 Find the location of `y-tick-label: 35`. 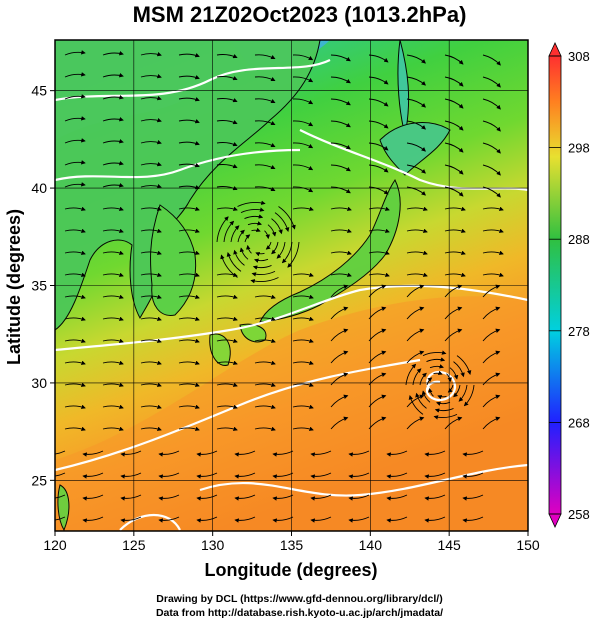

y-tick-label: 35 is located at coordinates (39, 286).